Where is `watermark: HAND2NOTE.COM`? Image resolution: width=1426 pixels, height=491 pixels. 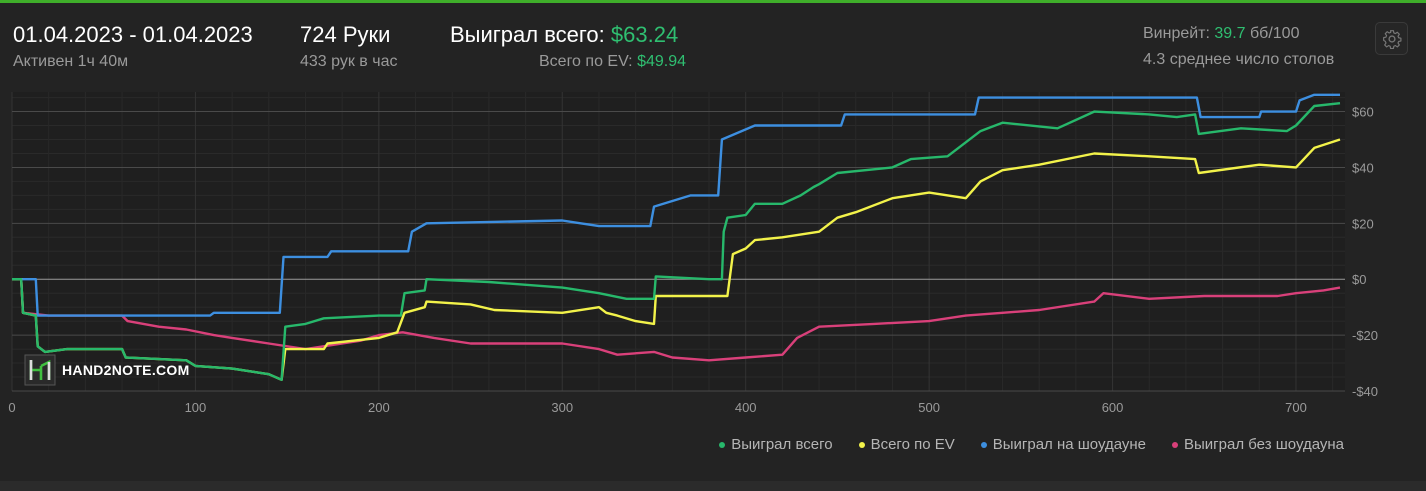 watermark: HAND2NOTE.COM is located at coordinates (107, 370).